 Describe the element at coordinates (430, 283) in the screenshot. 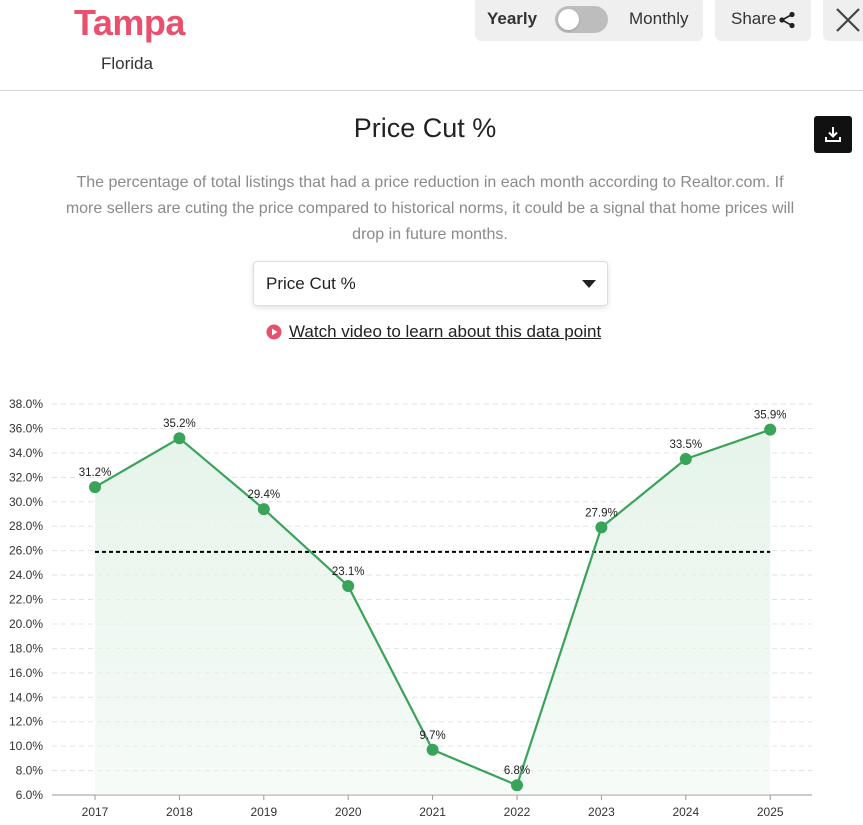

I see `metric-select: Price Cut %` at that location.